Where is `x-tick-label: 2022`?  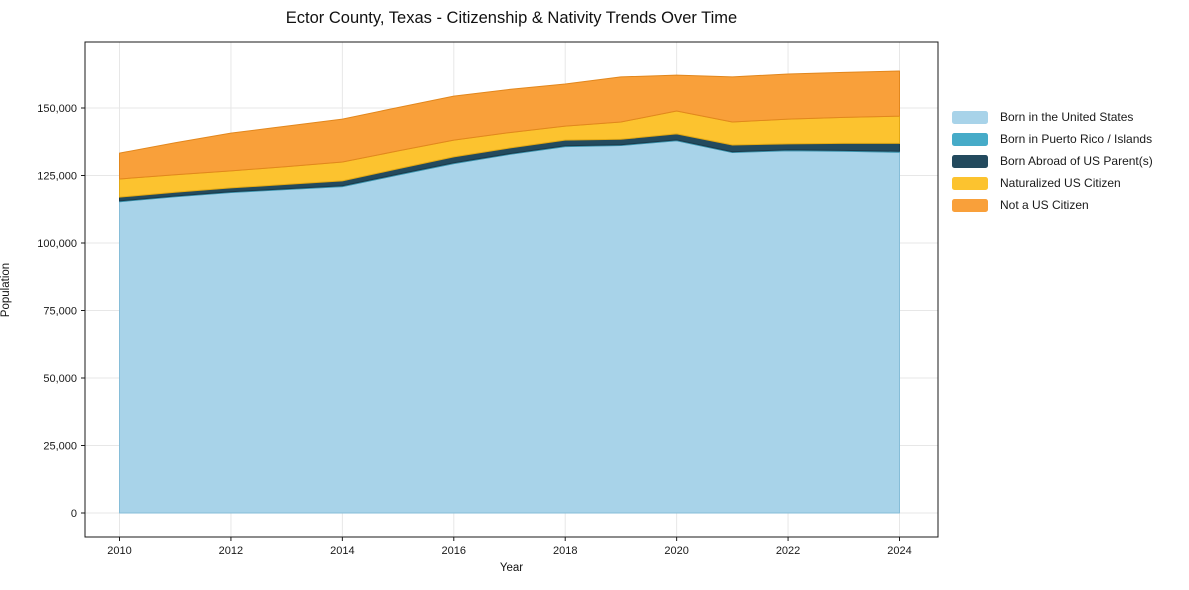
x-tick-label: 2022 is located at coordinates (788, 551).